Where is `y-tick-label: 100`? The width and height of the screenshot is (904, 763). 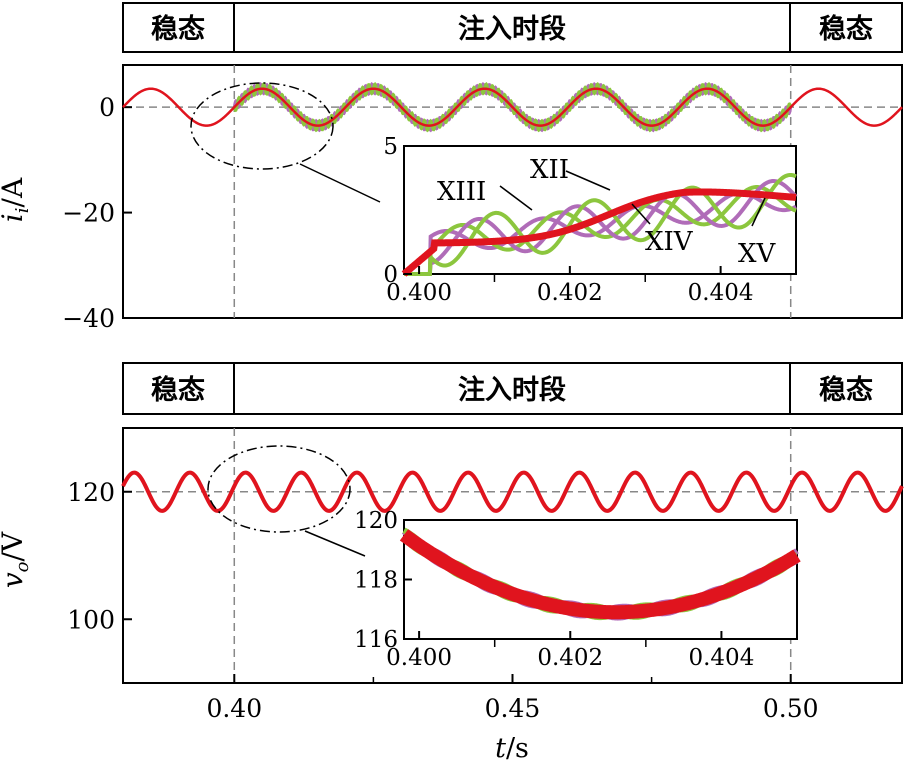
y-tick-label: 100 is located at coordinates (91, 619).